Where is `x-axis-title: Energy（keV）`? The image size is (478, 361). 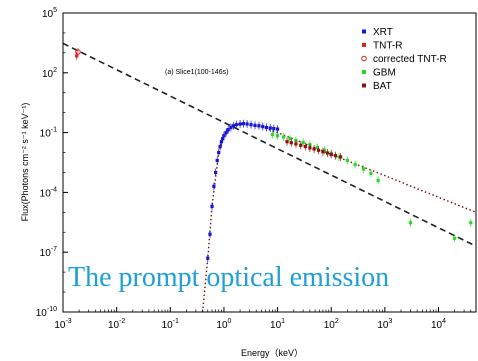 x-axis-title: Energy（keV） is located at coordinates (272, 353).